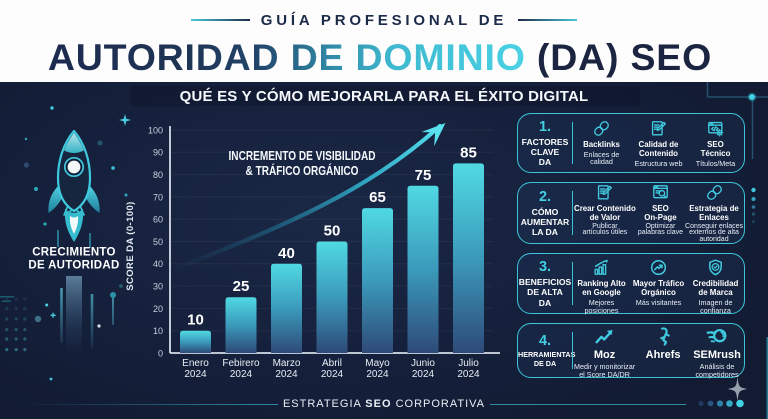 This screenshot has width=768, height=419. What do you see at coordinates (302, 170) in the screenshot?
I see `svg-text: & TRÁFICO ORGÁNICO` at bounding box center [302, 170].